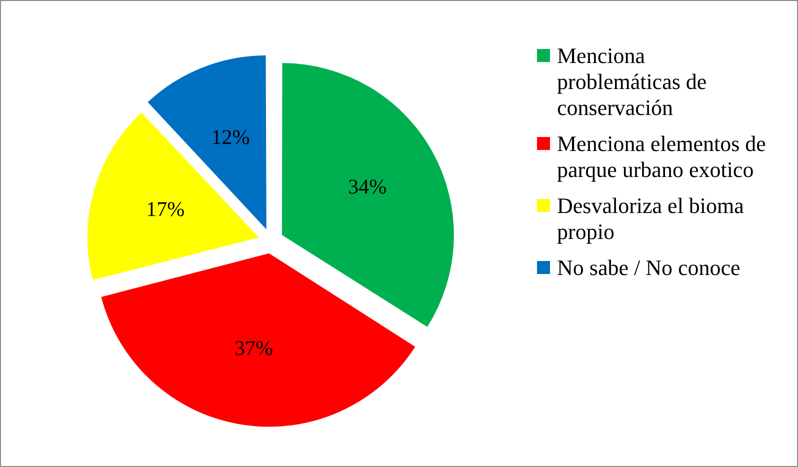  I want to click on legend-label: Menciona elementos de parque urbano exotico, so click(661, 156).